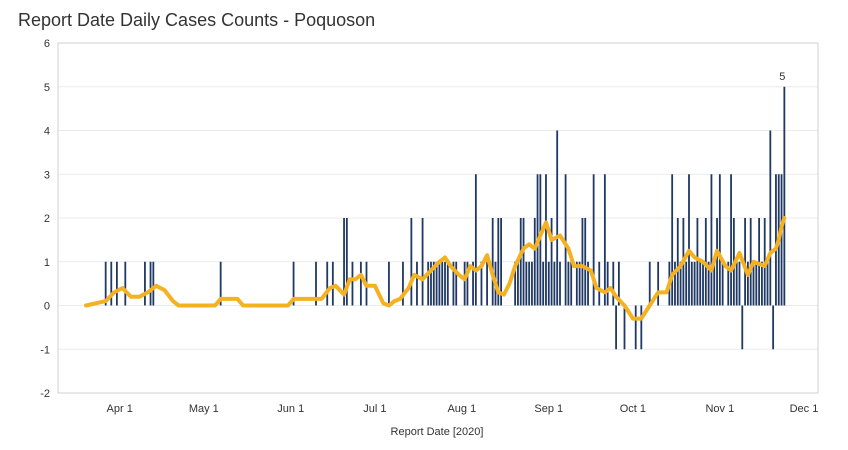 This screenshot has height=450, width=848. Describe the element at coordinates (804, 409) in the screenshot. I see `x-tick-label: Dec 1` at that location.